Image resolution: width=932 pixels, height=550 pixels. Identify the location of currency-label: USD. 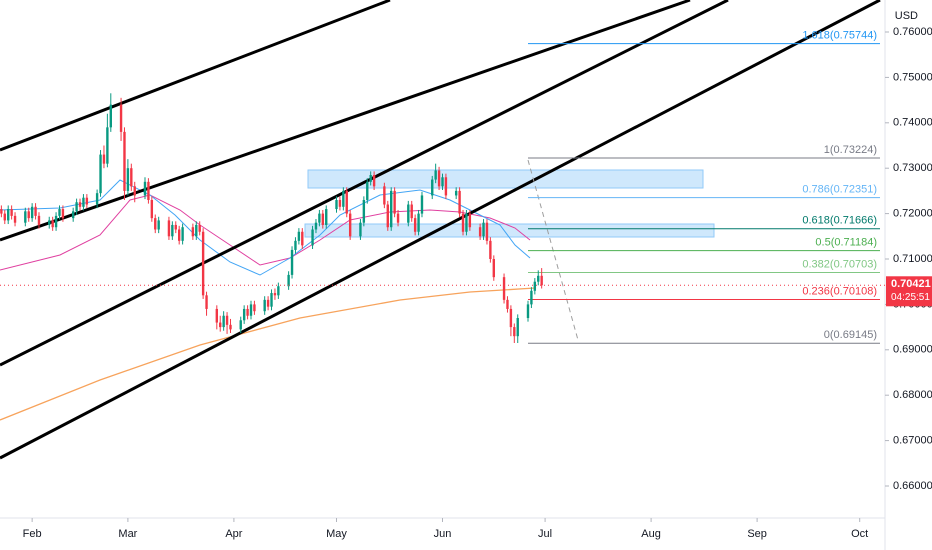
(906, 16).